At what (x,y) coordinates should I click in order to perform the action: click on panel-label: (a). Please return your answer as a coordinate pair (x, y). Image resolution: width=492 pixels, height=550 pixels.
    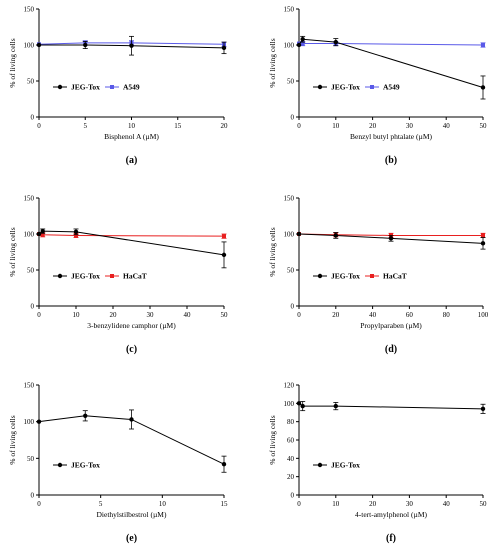
    Looking at the image, I should click on (132, 160).